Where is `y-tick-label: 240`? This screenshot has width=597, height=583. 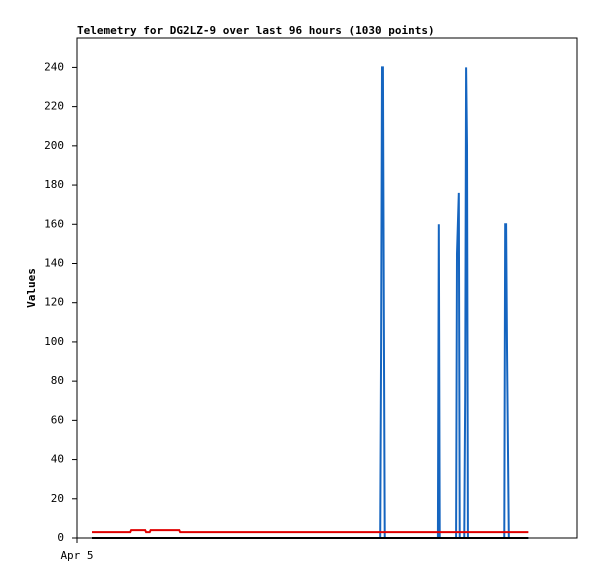 y-tick-label: 240 is located at coordinates (54, 66).